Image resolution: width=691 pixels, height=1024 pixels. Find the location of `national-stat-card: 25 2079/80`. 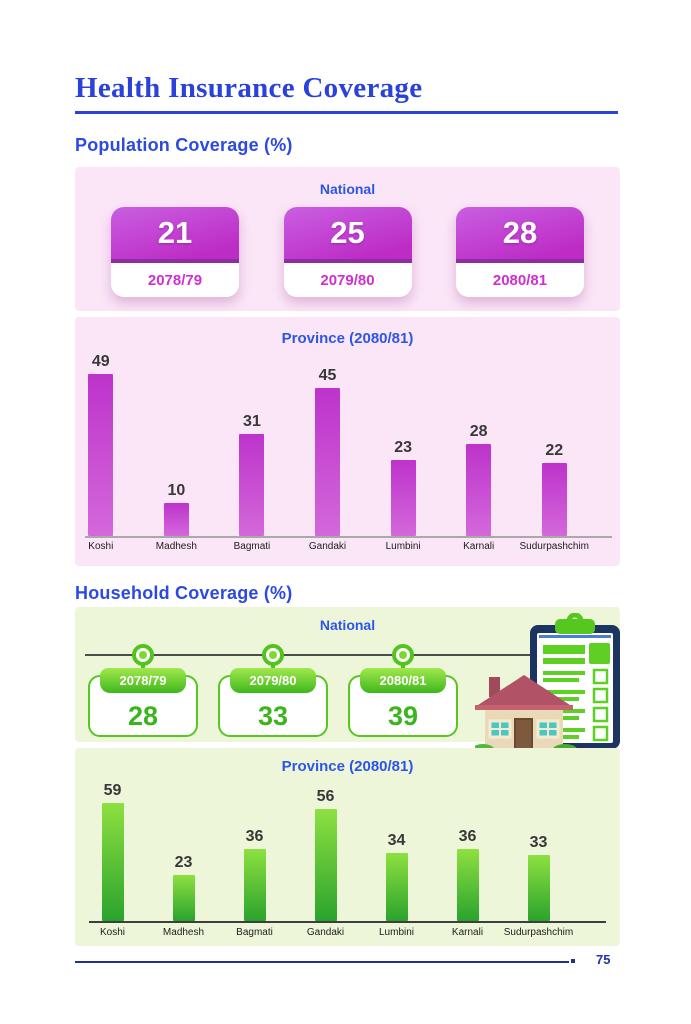

national-stat-card: 25 2079/80 is located at coordinates (347, 252).